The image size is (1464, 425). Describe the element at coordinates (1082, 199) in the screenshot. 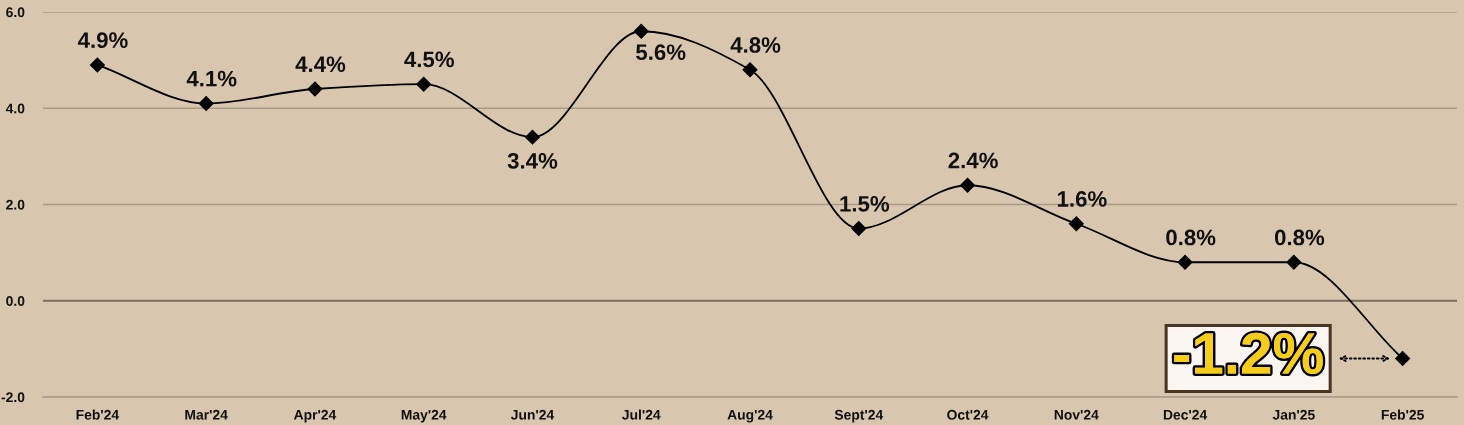

I see `data-label: 1.6%` at that location.